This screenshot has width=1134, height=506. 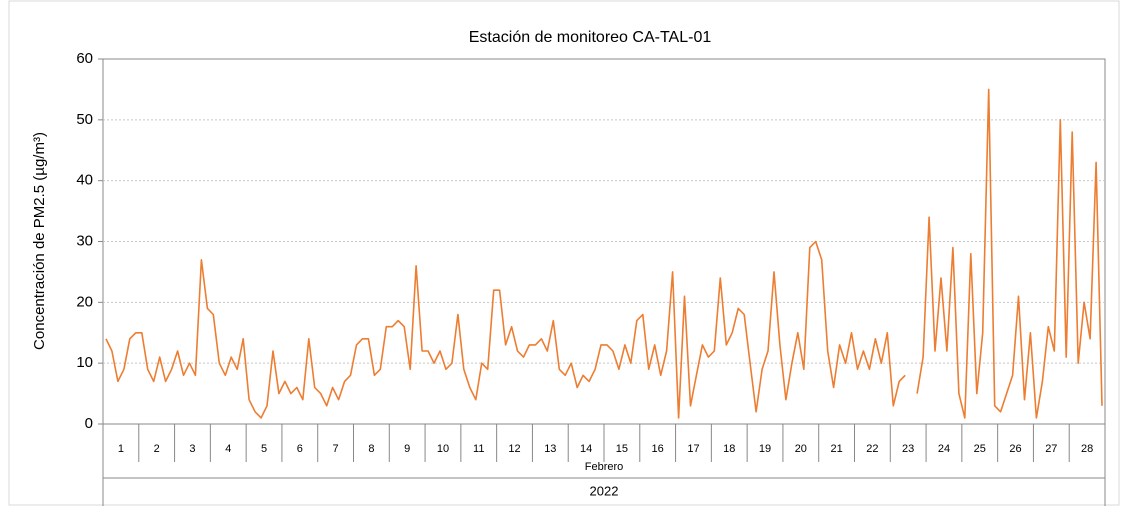 I want to click on x-tick-label: 9, so click(x=407, y=449).